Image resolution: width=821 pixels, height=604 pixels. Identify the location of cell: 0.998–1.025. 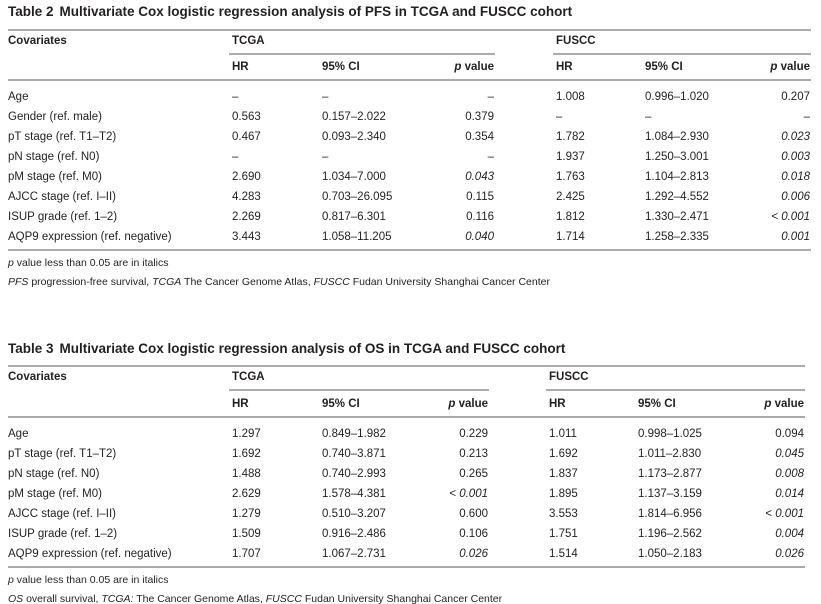
(670, 434).